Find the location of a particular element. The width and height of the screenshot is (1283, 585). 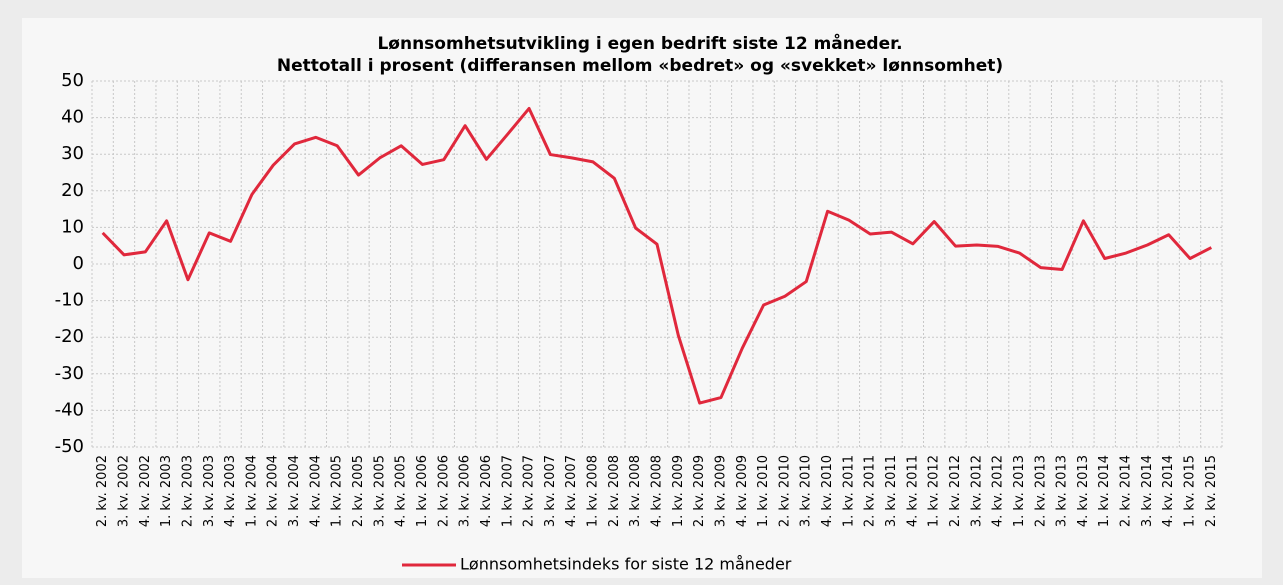

x-tick-label: 1. kv. 2005 is located at coordinates (337, 491).